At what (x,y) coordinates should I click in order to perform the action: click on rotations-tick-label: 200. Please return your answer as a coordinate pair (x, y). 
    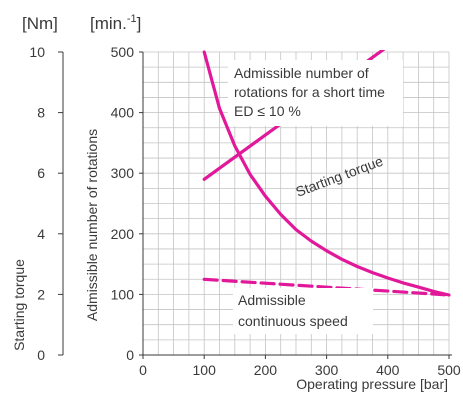
    Looking at the image, I should click on (123, 234).